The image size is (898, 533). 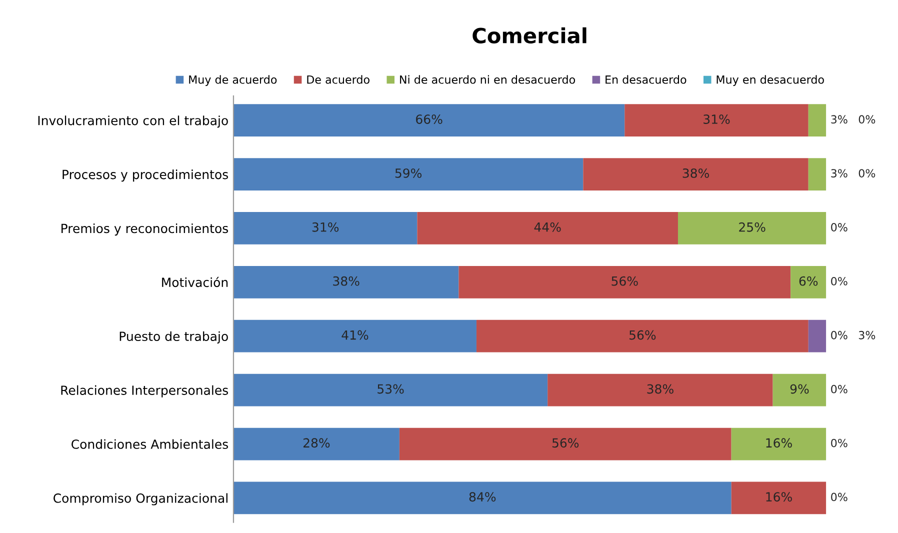 I want to click on y-tick-label: Motivación, so click(x=195, y=282).